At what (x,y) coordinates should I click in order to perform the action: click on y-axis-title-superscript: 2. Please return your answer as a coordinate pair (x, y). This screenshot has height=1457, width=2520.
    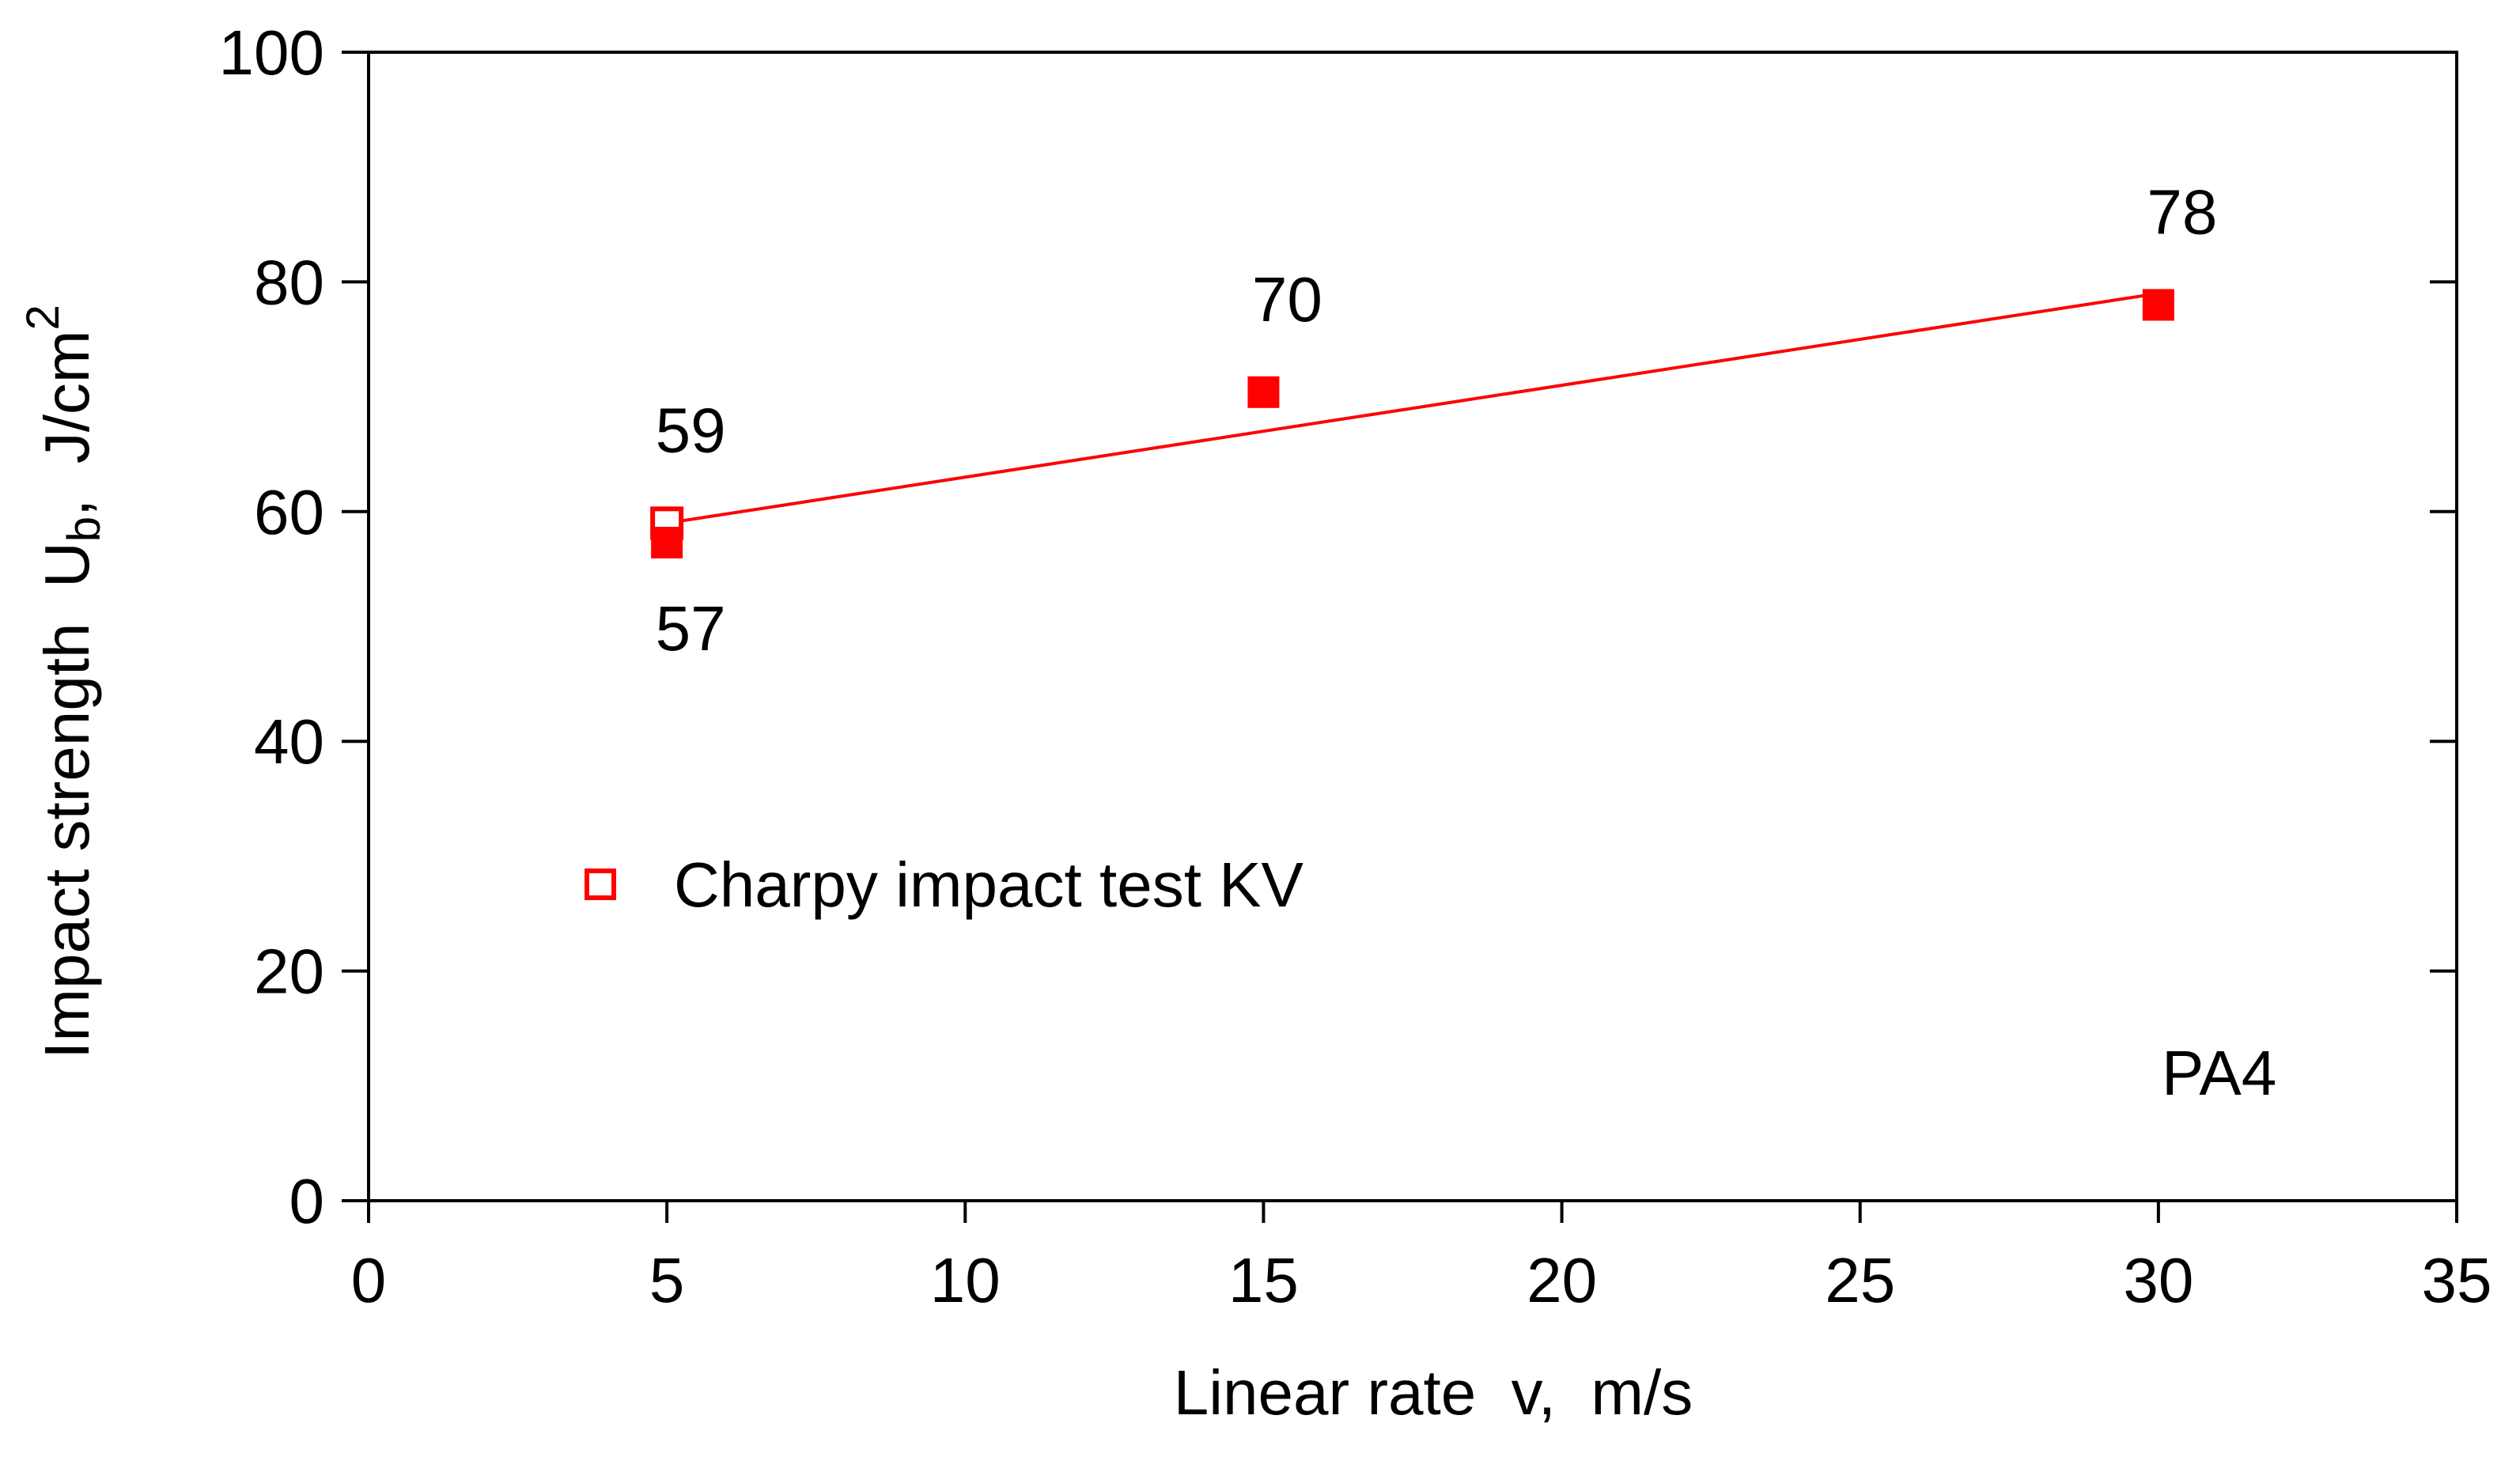
    Looking at the image, I should click on (43, 317).